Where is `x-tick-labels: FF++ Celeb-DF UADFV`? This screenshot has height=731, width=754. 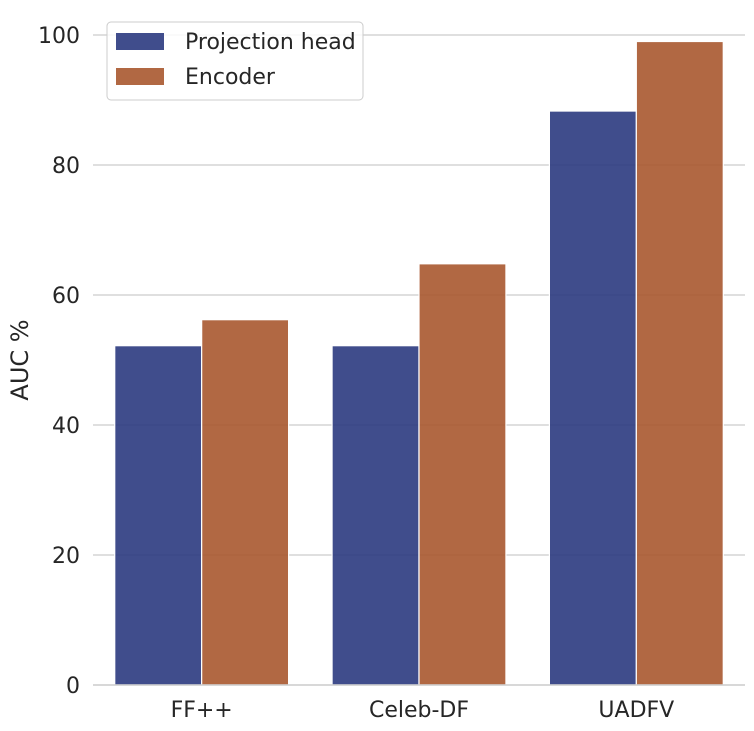
x-tick-labels: FF++ Celeb-DF UADFV is located at coordinates (423, 710).